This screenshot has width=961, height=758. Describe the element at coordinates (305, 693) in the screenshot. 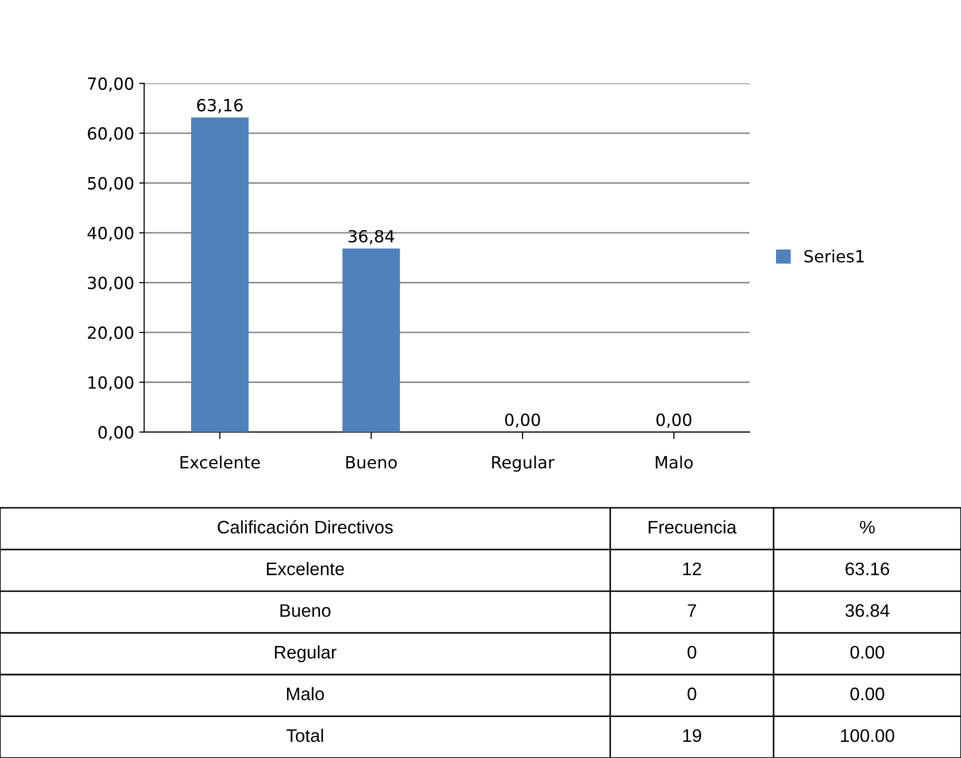

I see `text: Malo` at that location.